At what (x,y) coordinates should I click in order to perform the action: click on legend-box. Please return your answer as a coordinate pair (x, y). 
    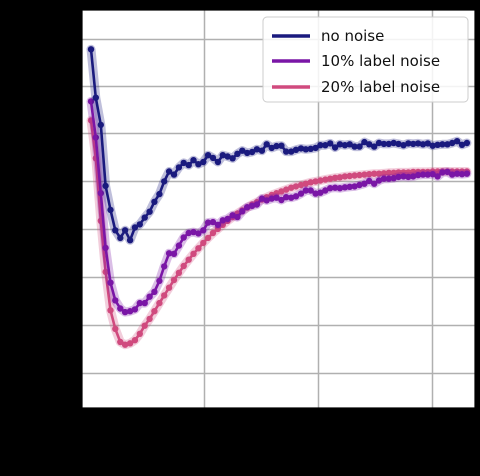
    Looking at the image, I should click on (365, 59).